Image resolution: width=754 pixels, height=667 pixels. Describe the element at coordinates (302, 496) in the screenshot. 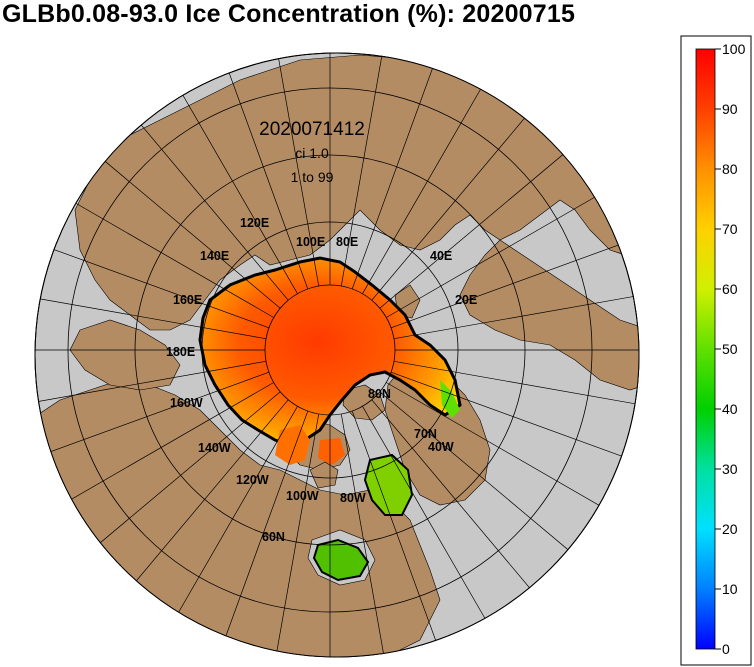

I see `lon-label: 100W` at that location.